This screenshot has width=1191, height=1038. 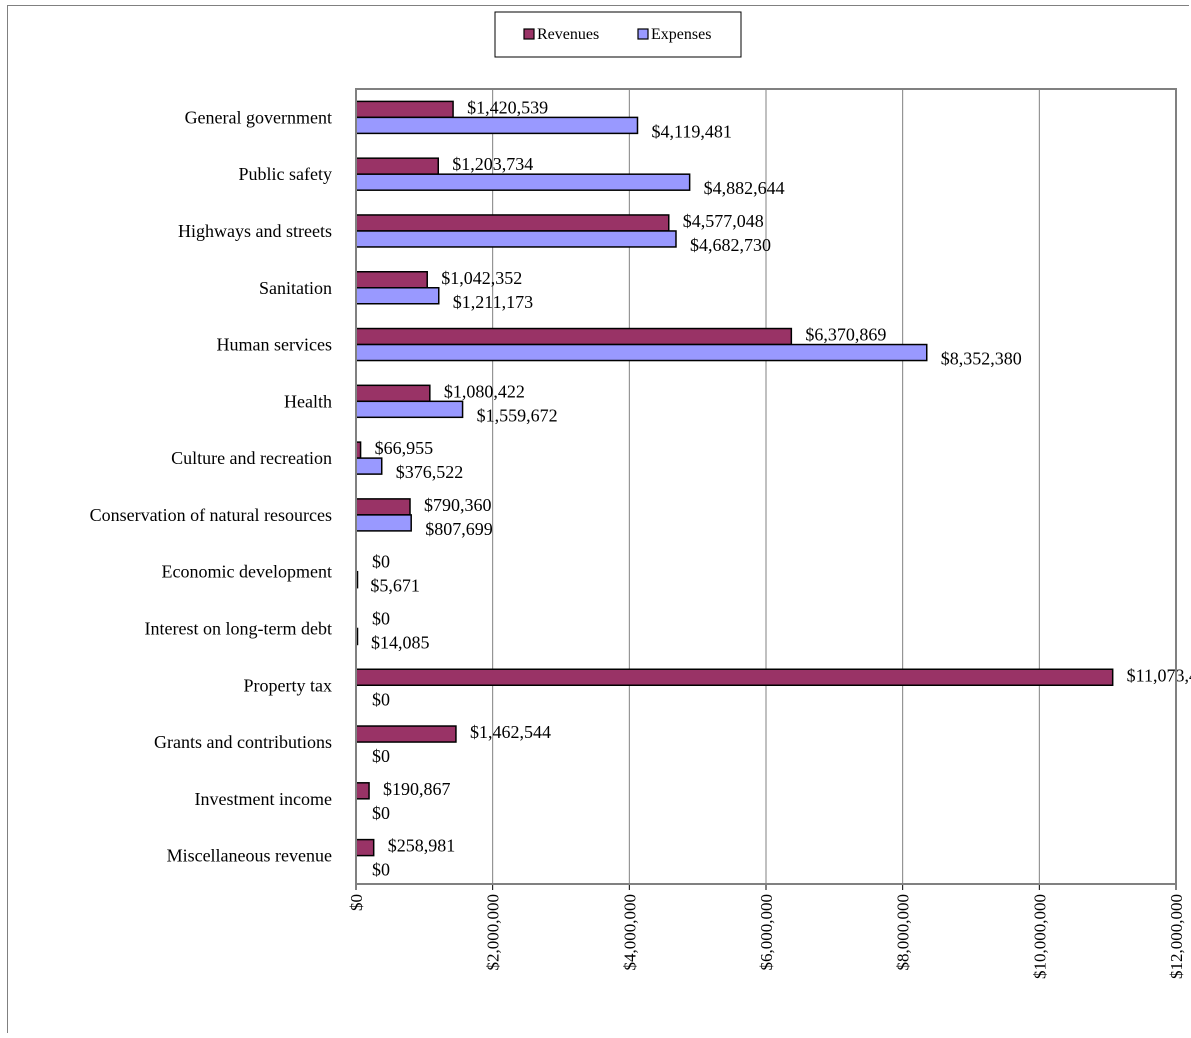 I want to click on data-label-revenues: $1,462,544, so click(x=510, y=732).